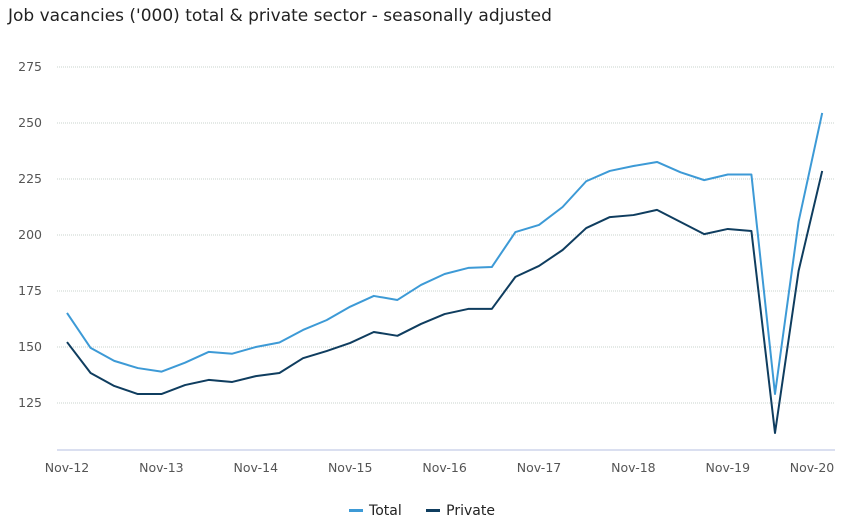 The image size is (844, 528). Describe the element at coordinates (161, 467) in the screenshot. I see `x-tick-label: Nov-13` at that location.